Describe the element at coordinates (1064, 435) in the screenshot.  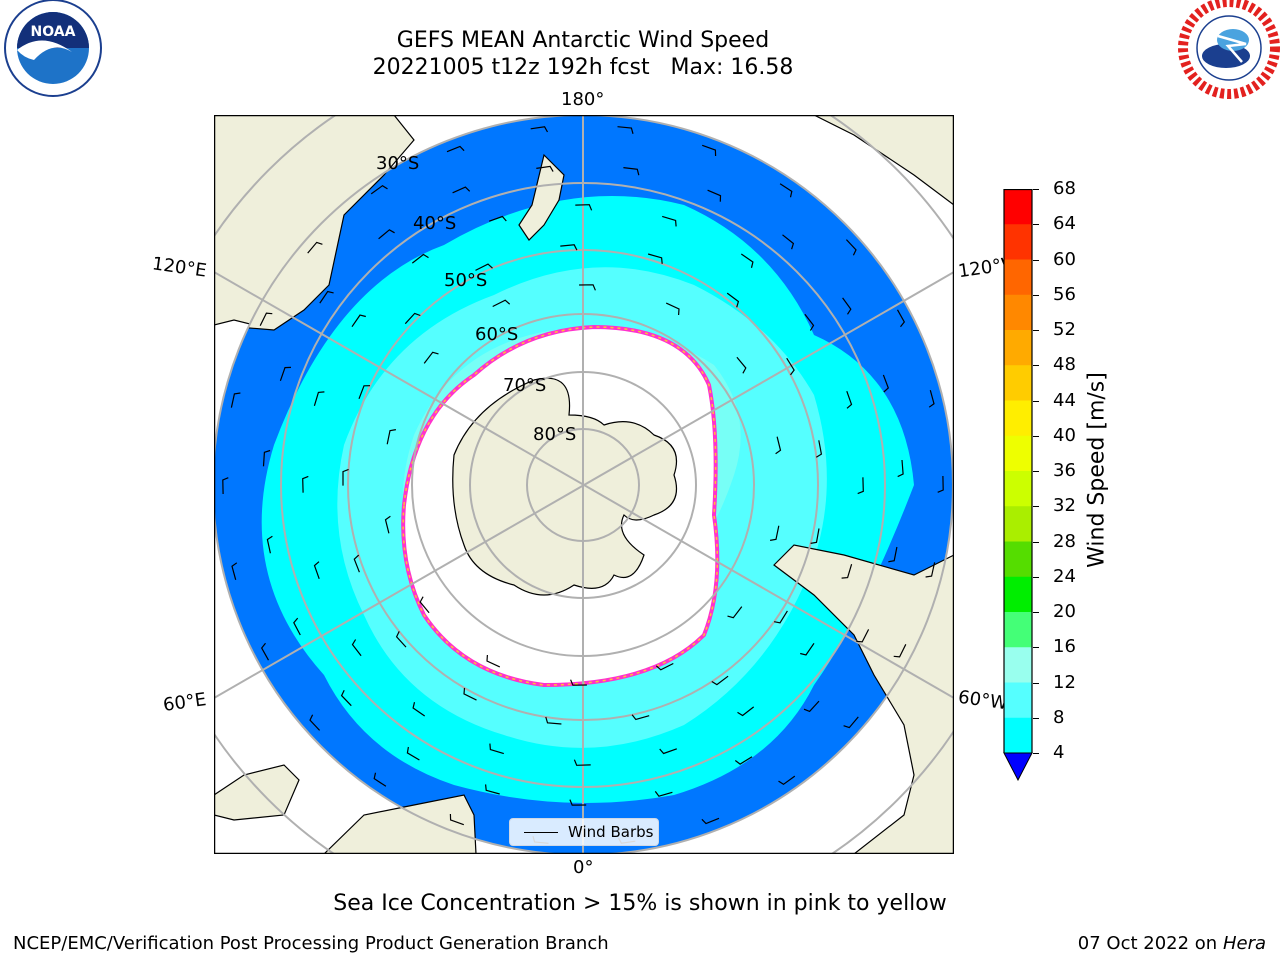
I see `colorbar-tick-label: 40` at that location.